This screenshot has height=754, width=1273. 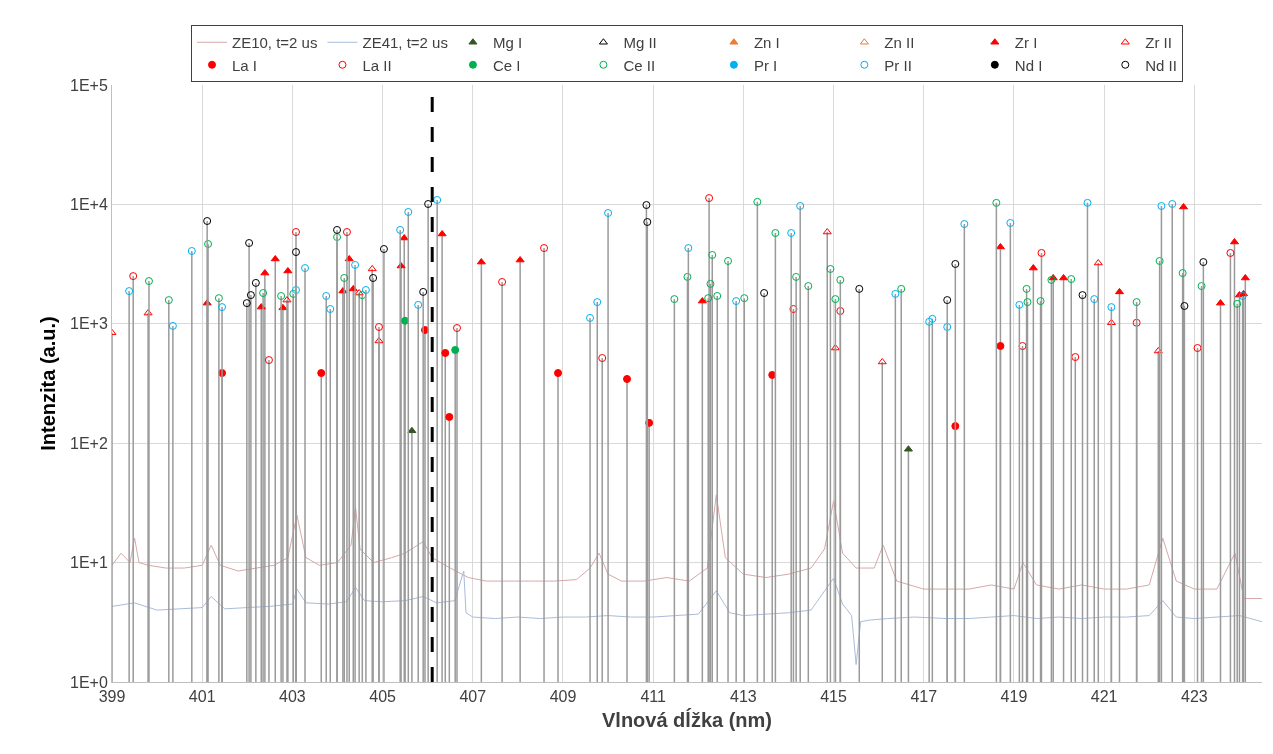 I want to click on legend-label: Ce I, so click(x=506, y=65).